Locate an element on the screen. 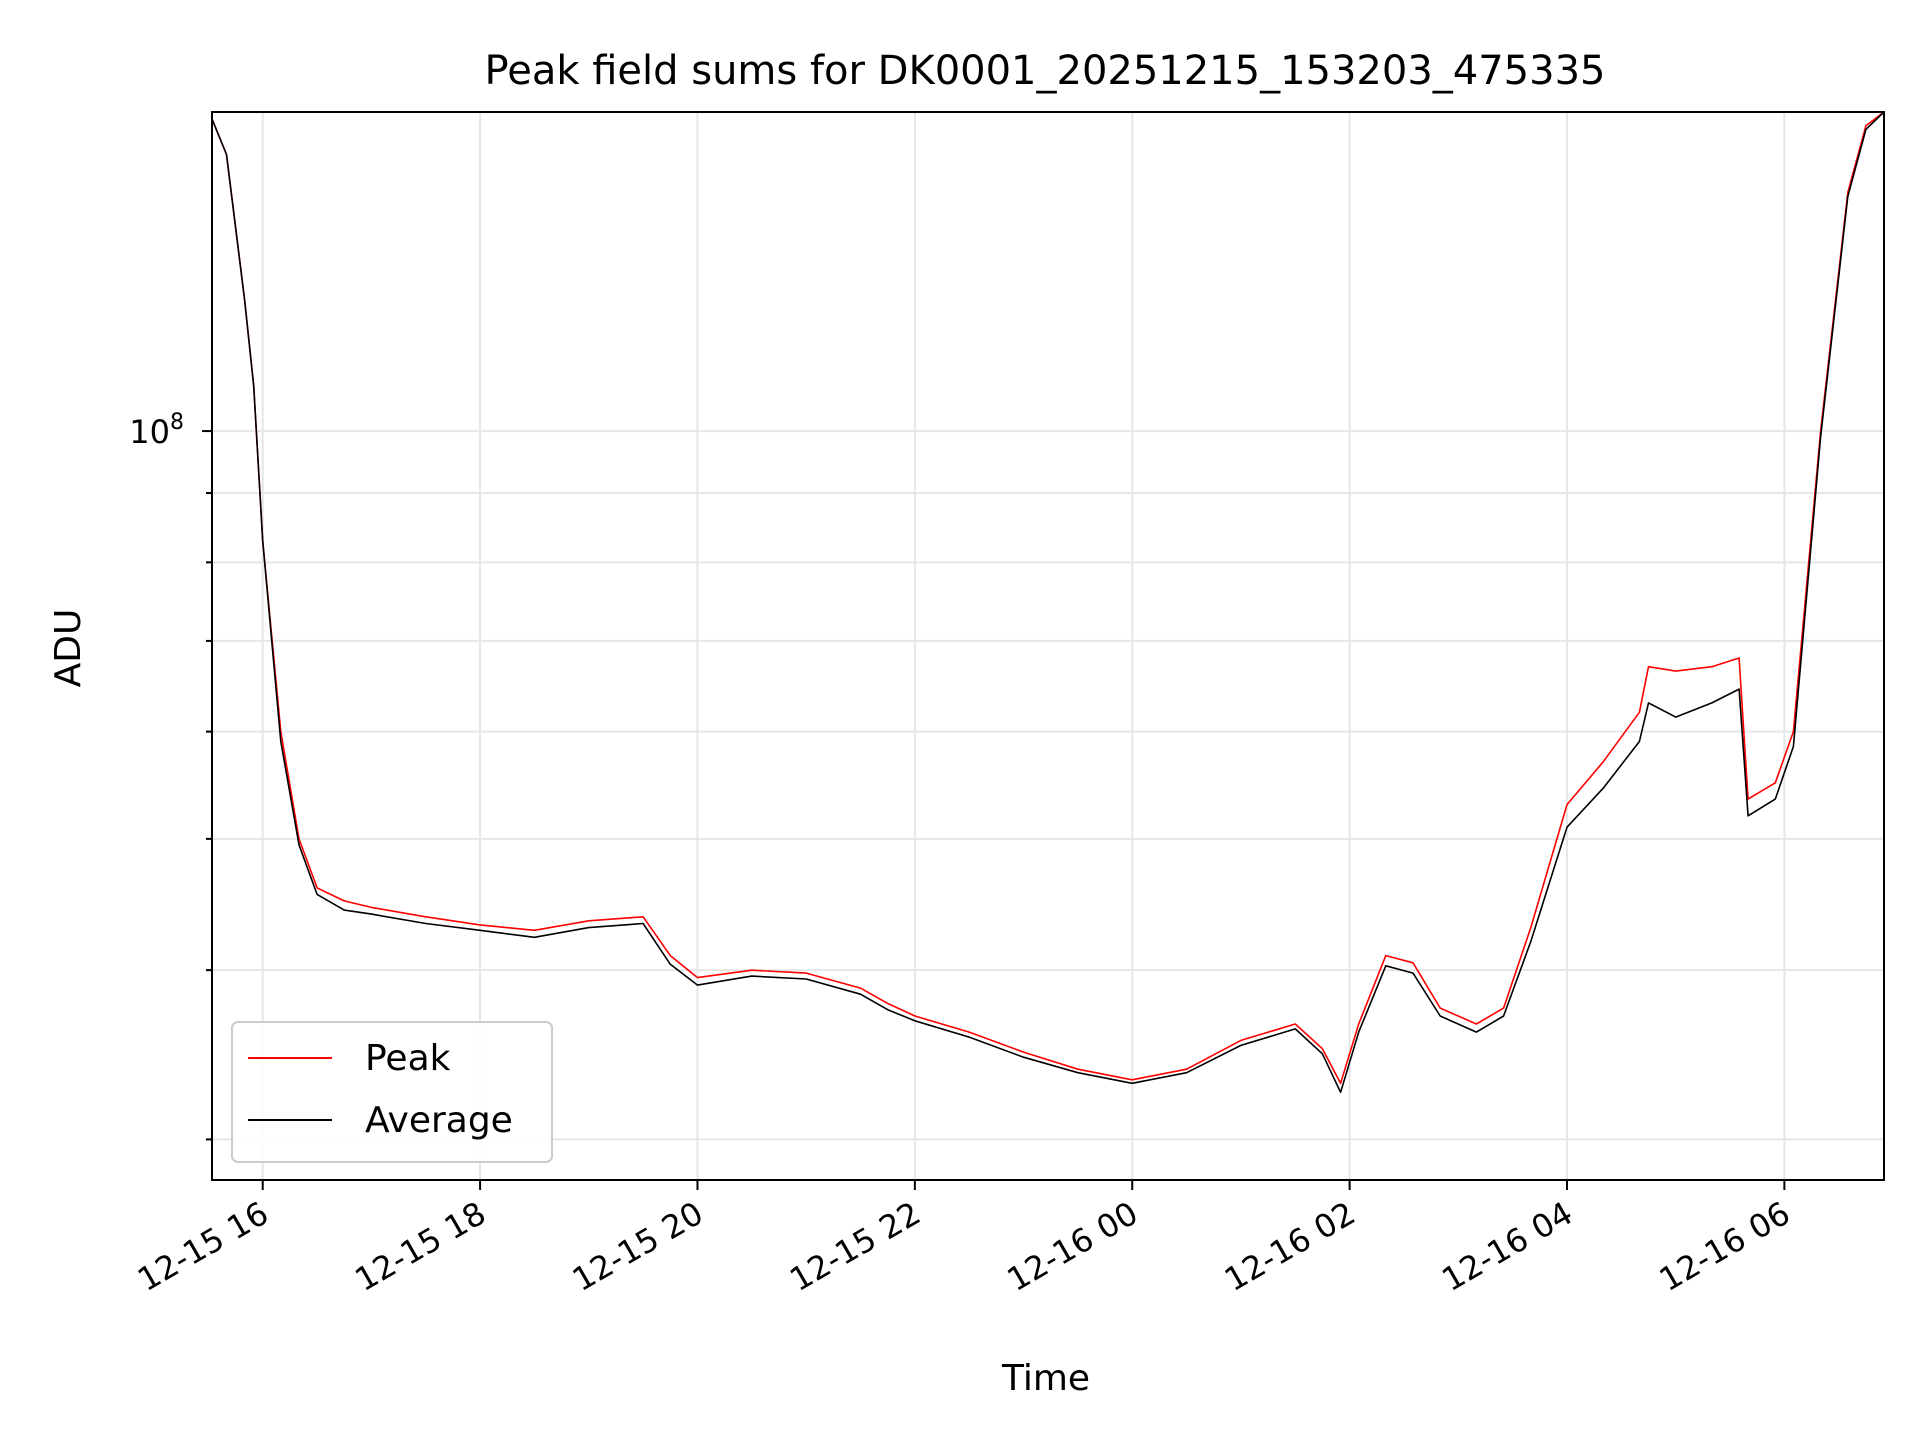 The width and height of the screenshot is (1920, 1440). legend-label-peak: Peak is located at coordinates (408, 1058).